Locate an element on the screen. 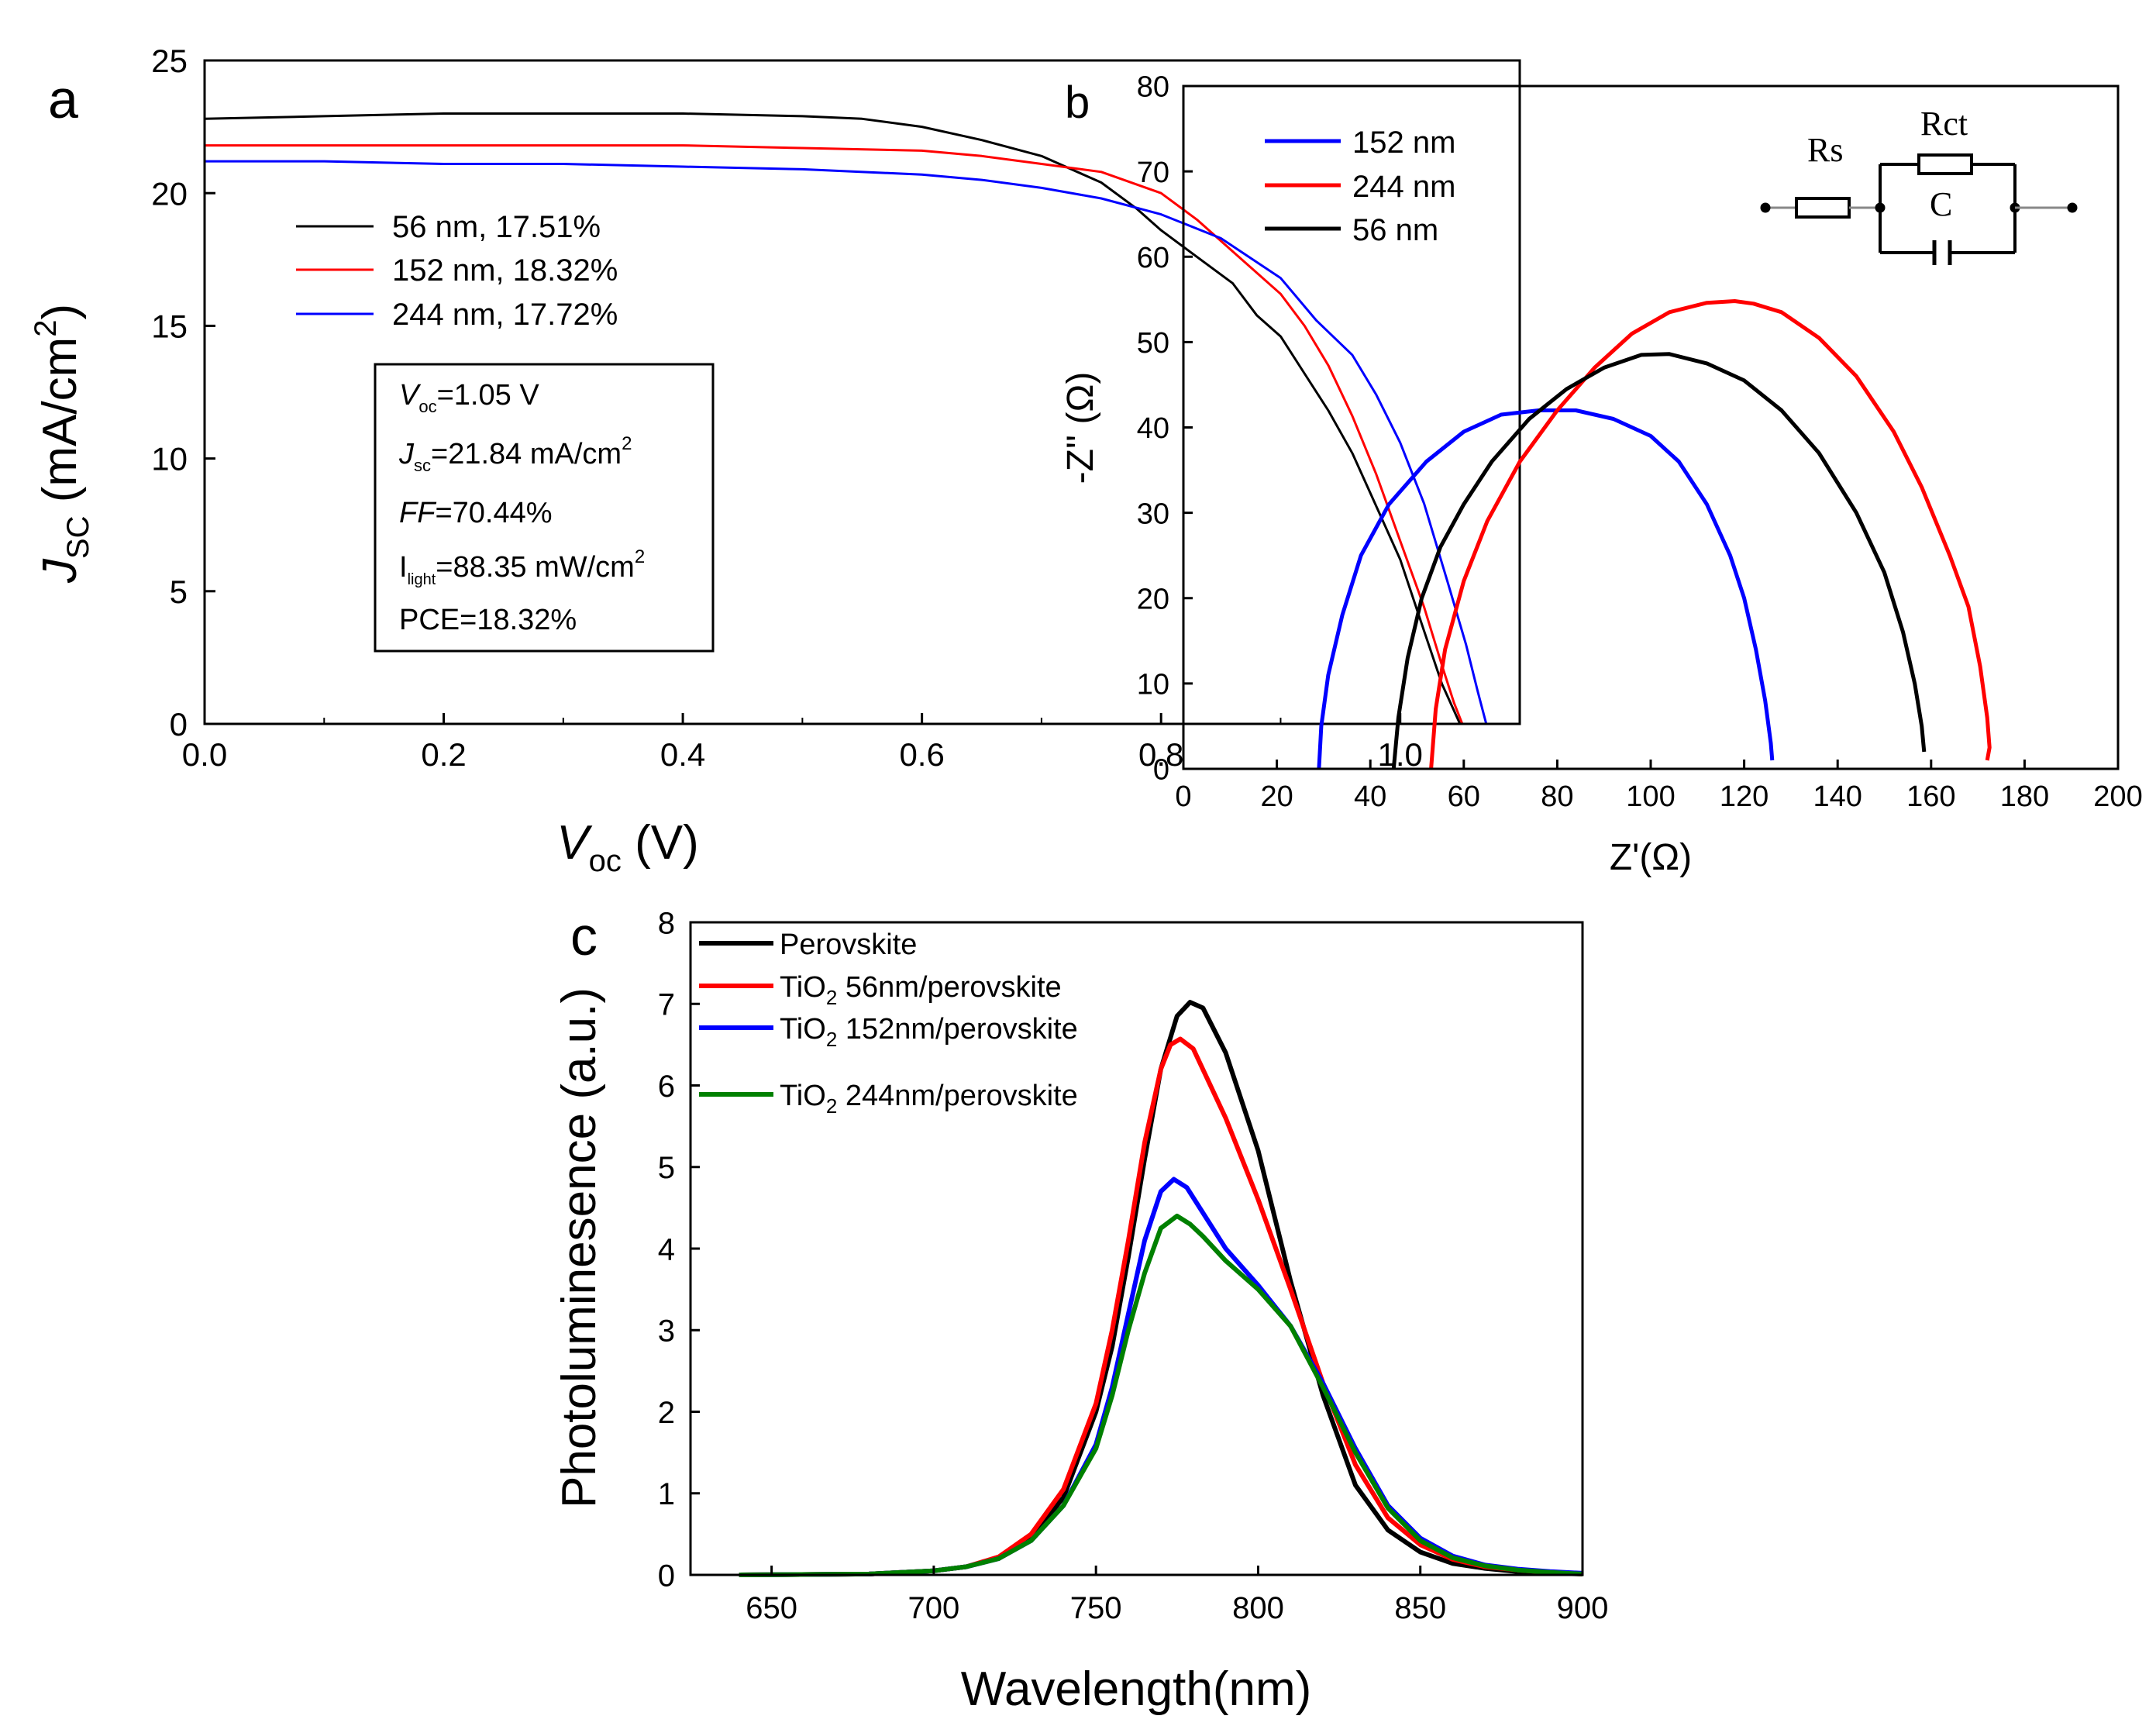 The width and height of the screenshot is (2156, 1733). y-tick-label: 3 is located at coordinates (666, 1332).